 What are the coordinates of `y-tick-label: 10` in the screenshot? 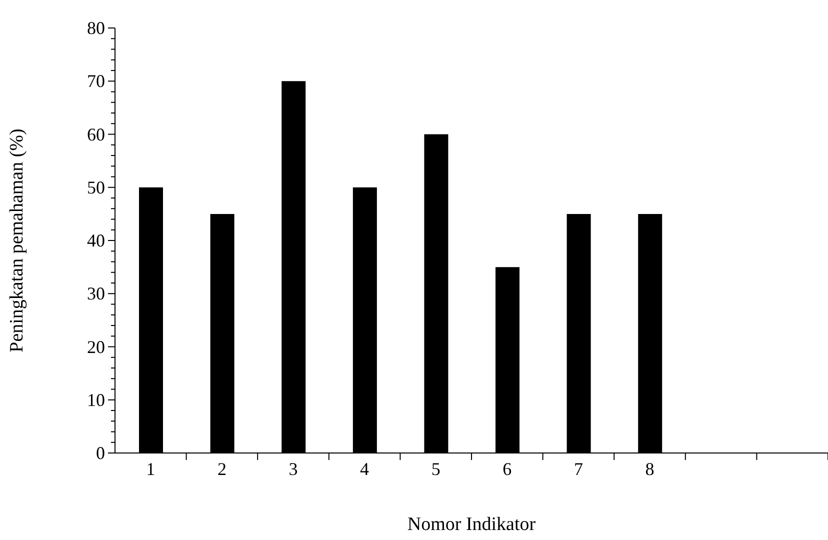 It's located at (96, 400).